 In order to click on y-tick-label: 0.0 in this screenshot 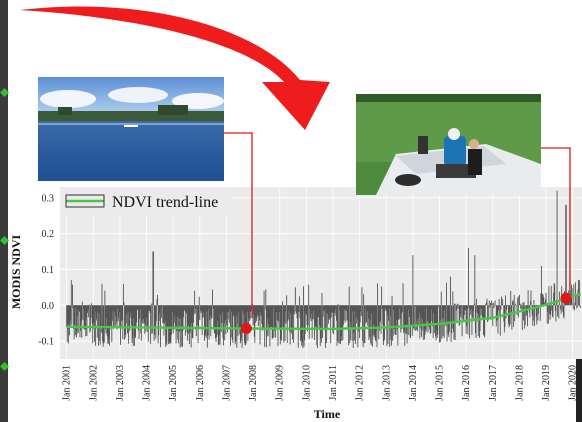, I will do `click(48, 306)`.